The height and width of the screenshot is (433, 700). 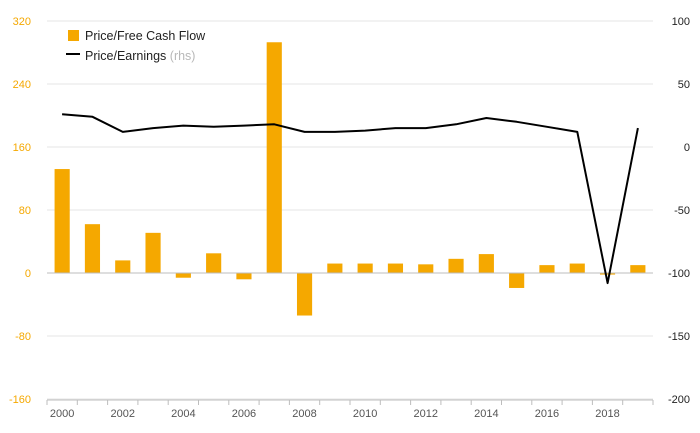 What do you see at coordinates (25, 211) in the screenshot?
I see `left-tick-label: 80` at bounding box center [25, 211].